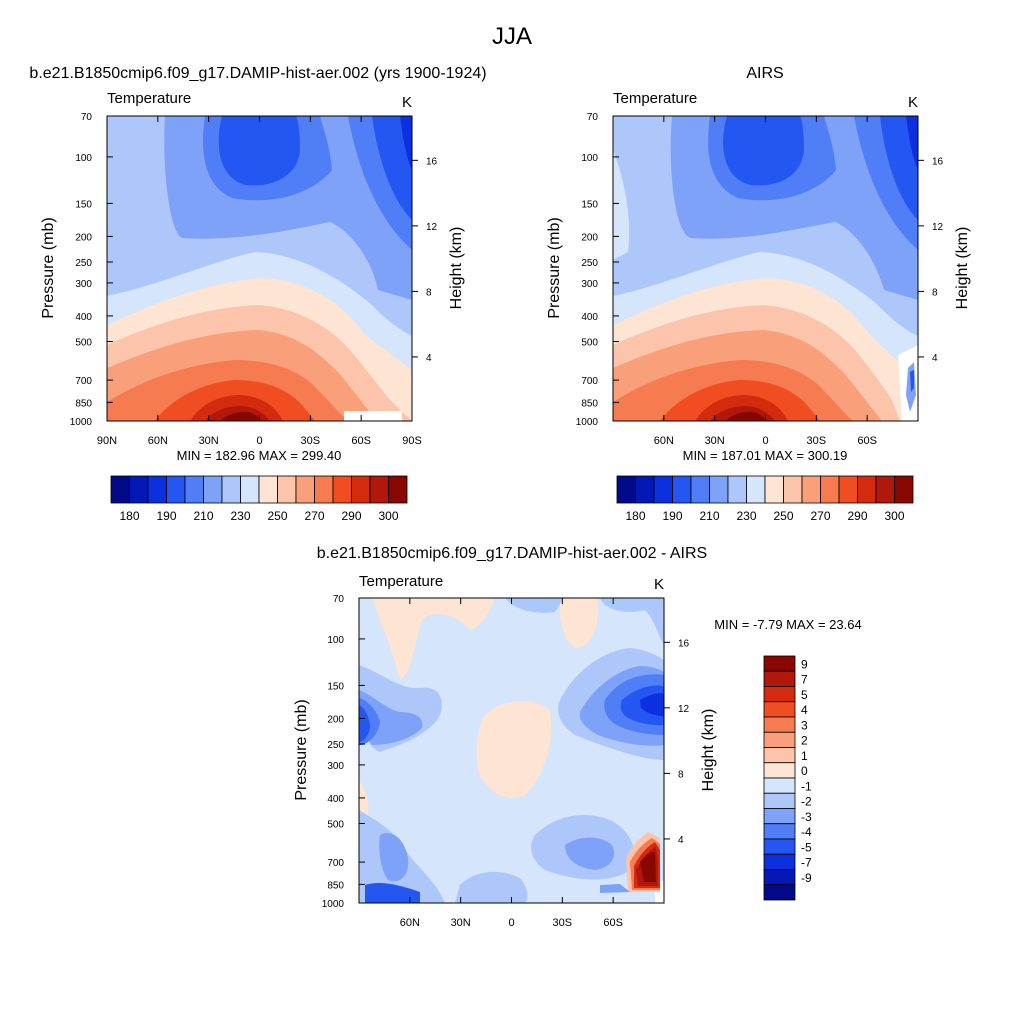 This screenshot has height=1024, width=1024. Describe the element at coordinates (311, 441) in the screenshot. I see `x-tick-label: 30S` at that location.